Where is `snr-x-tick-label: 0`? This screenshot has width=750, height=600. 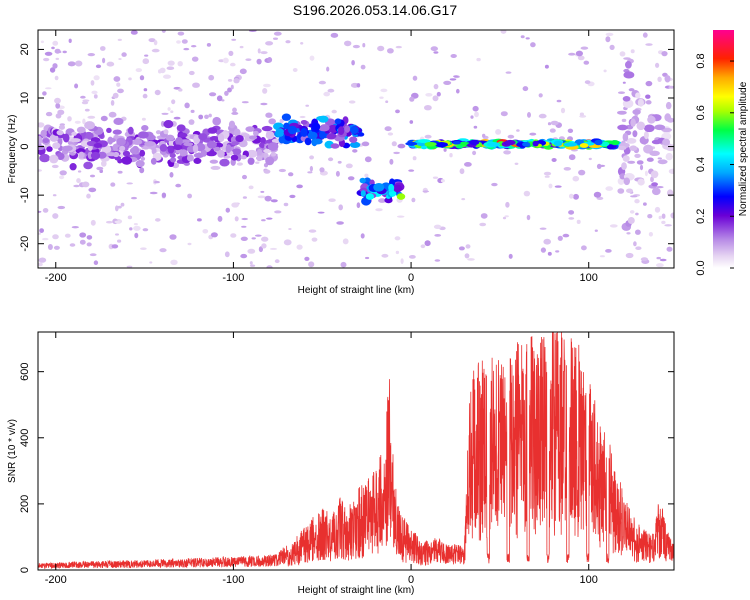 snr-x-tick-label: 0 is located at coordinates (411, 580).